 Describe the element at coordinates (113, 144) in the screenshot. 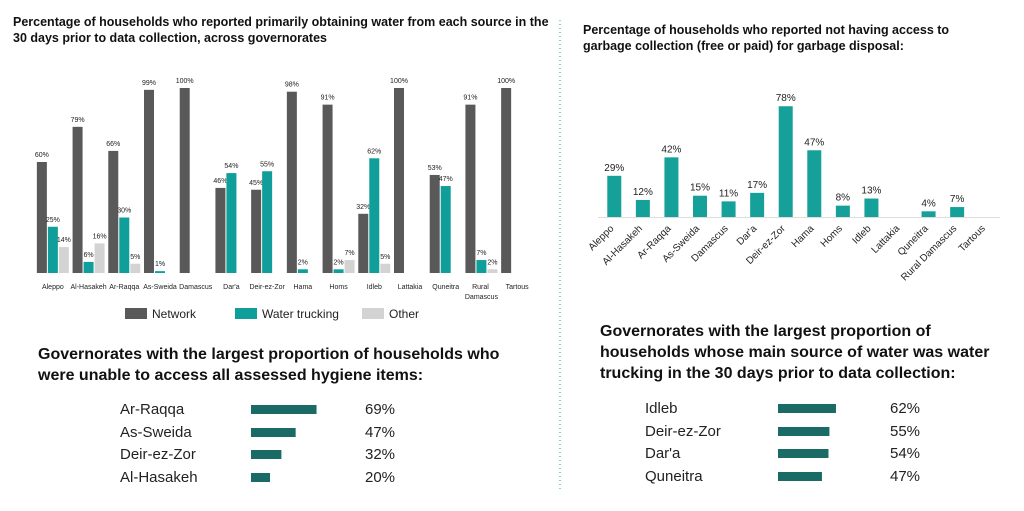

I see `data-label: 66%` at that location.